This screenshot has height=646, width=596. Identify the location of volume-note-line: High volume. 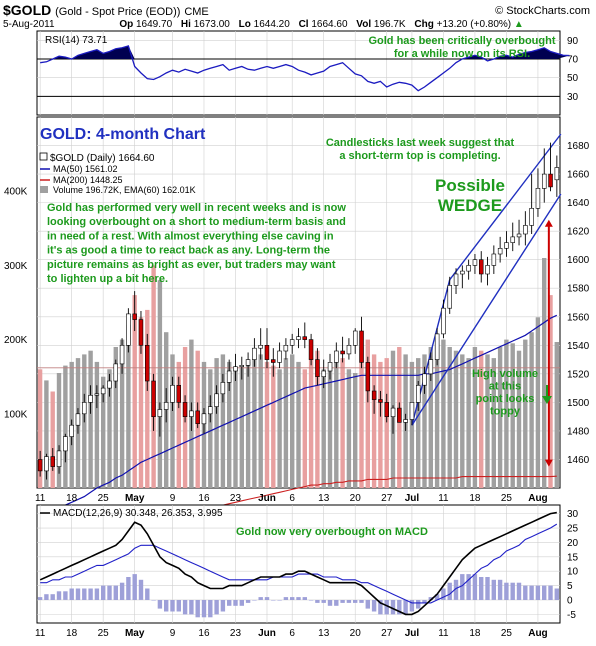
(505, 374).